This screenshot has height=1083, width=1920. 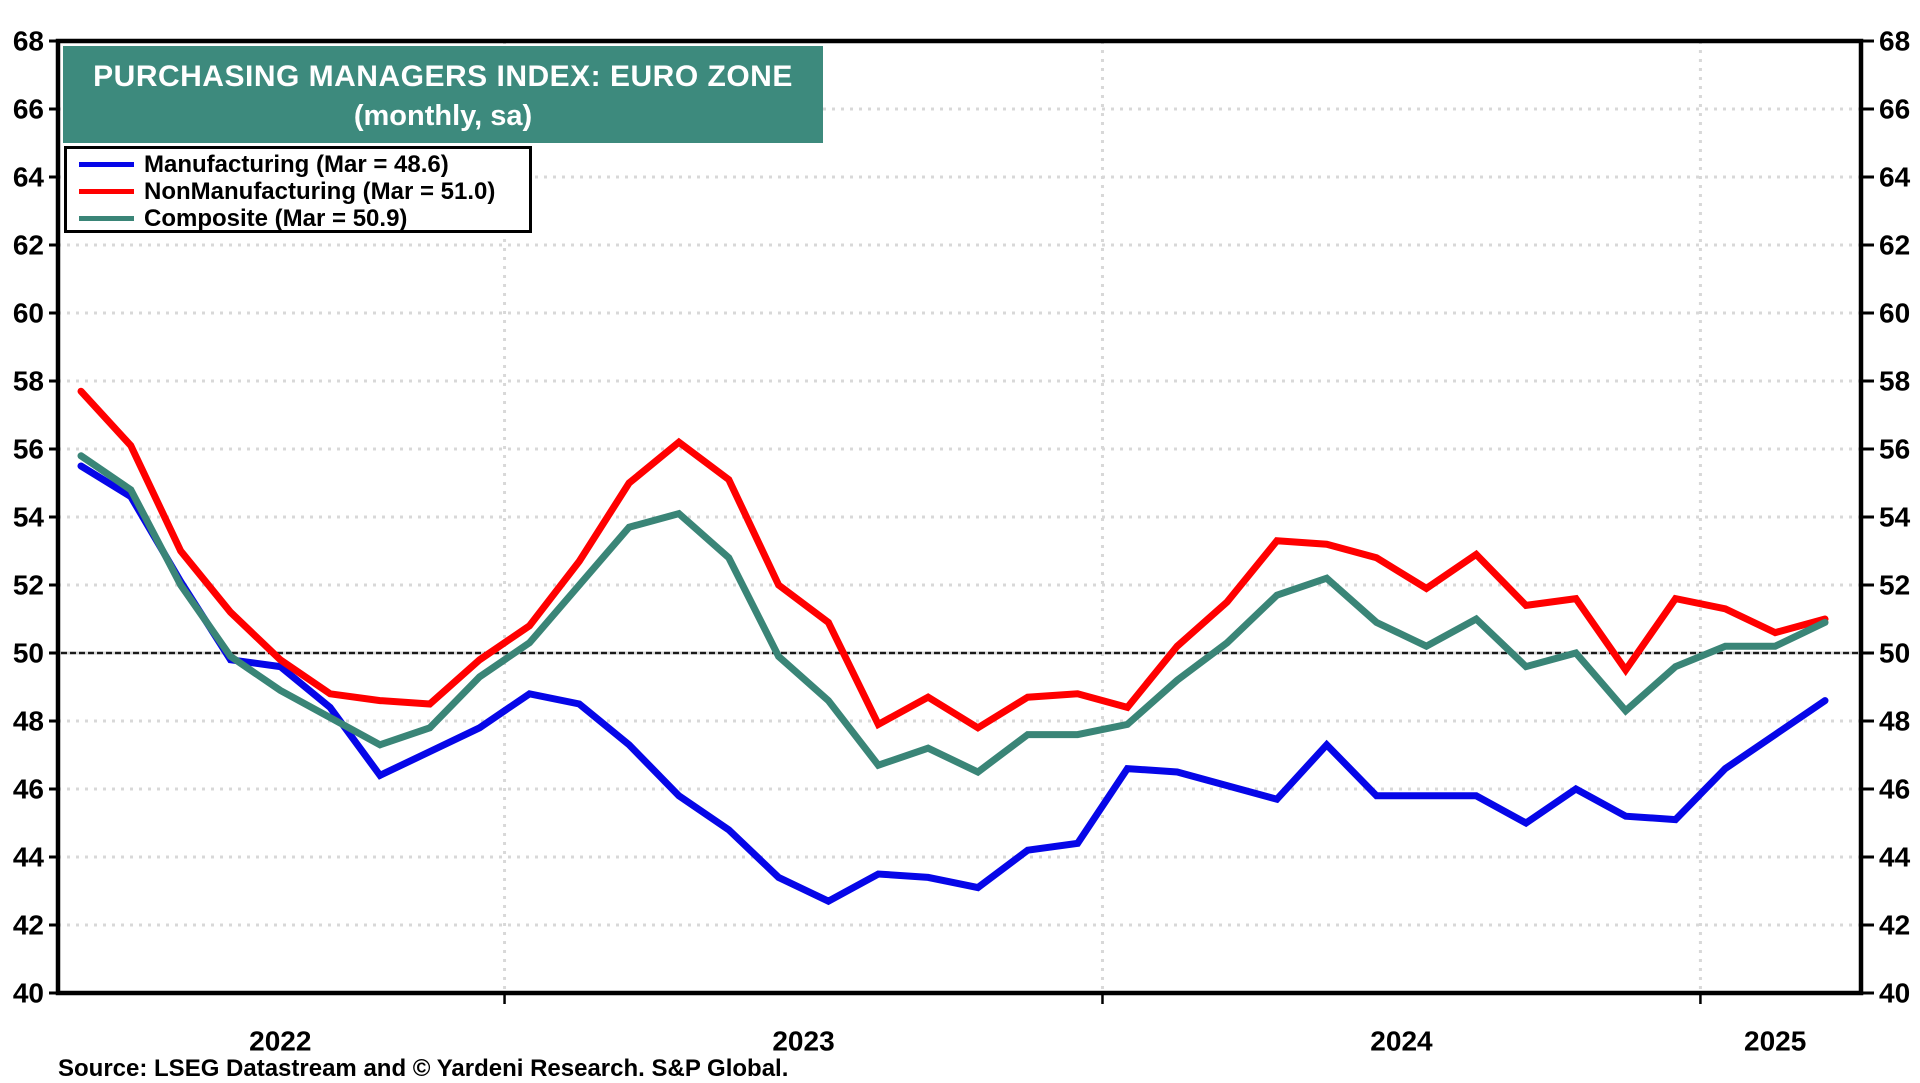 What do you see at coordinates (320, 191) in the screenshot?
I see `legend-label-nonmanufacturing: NonManufacturing (Mar = 51.0)` at bounding box center [320, 191].